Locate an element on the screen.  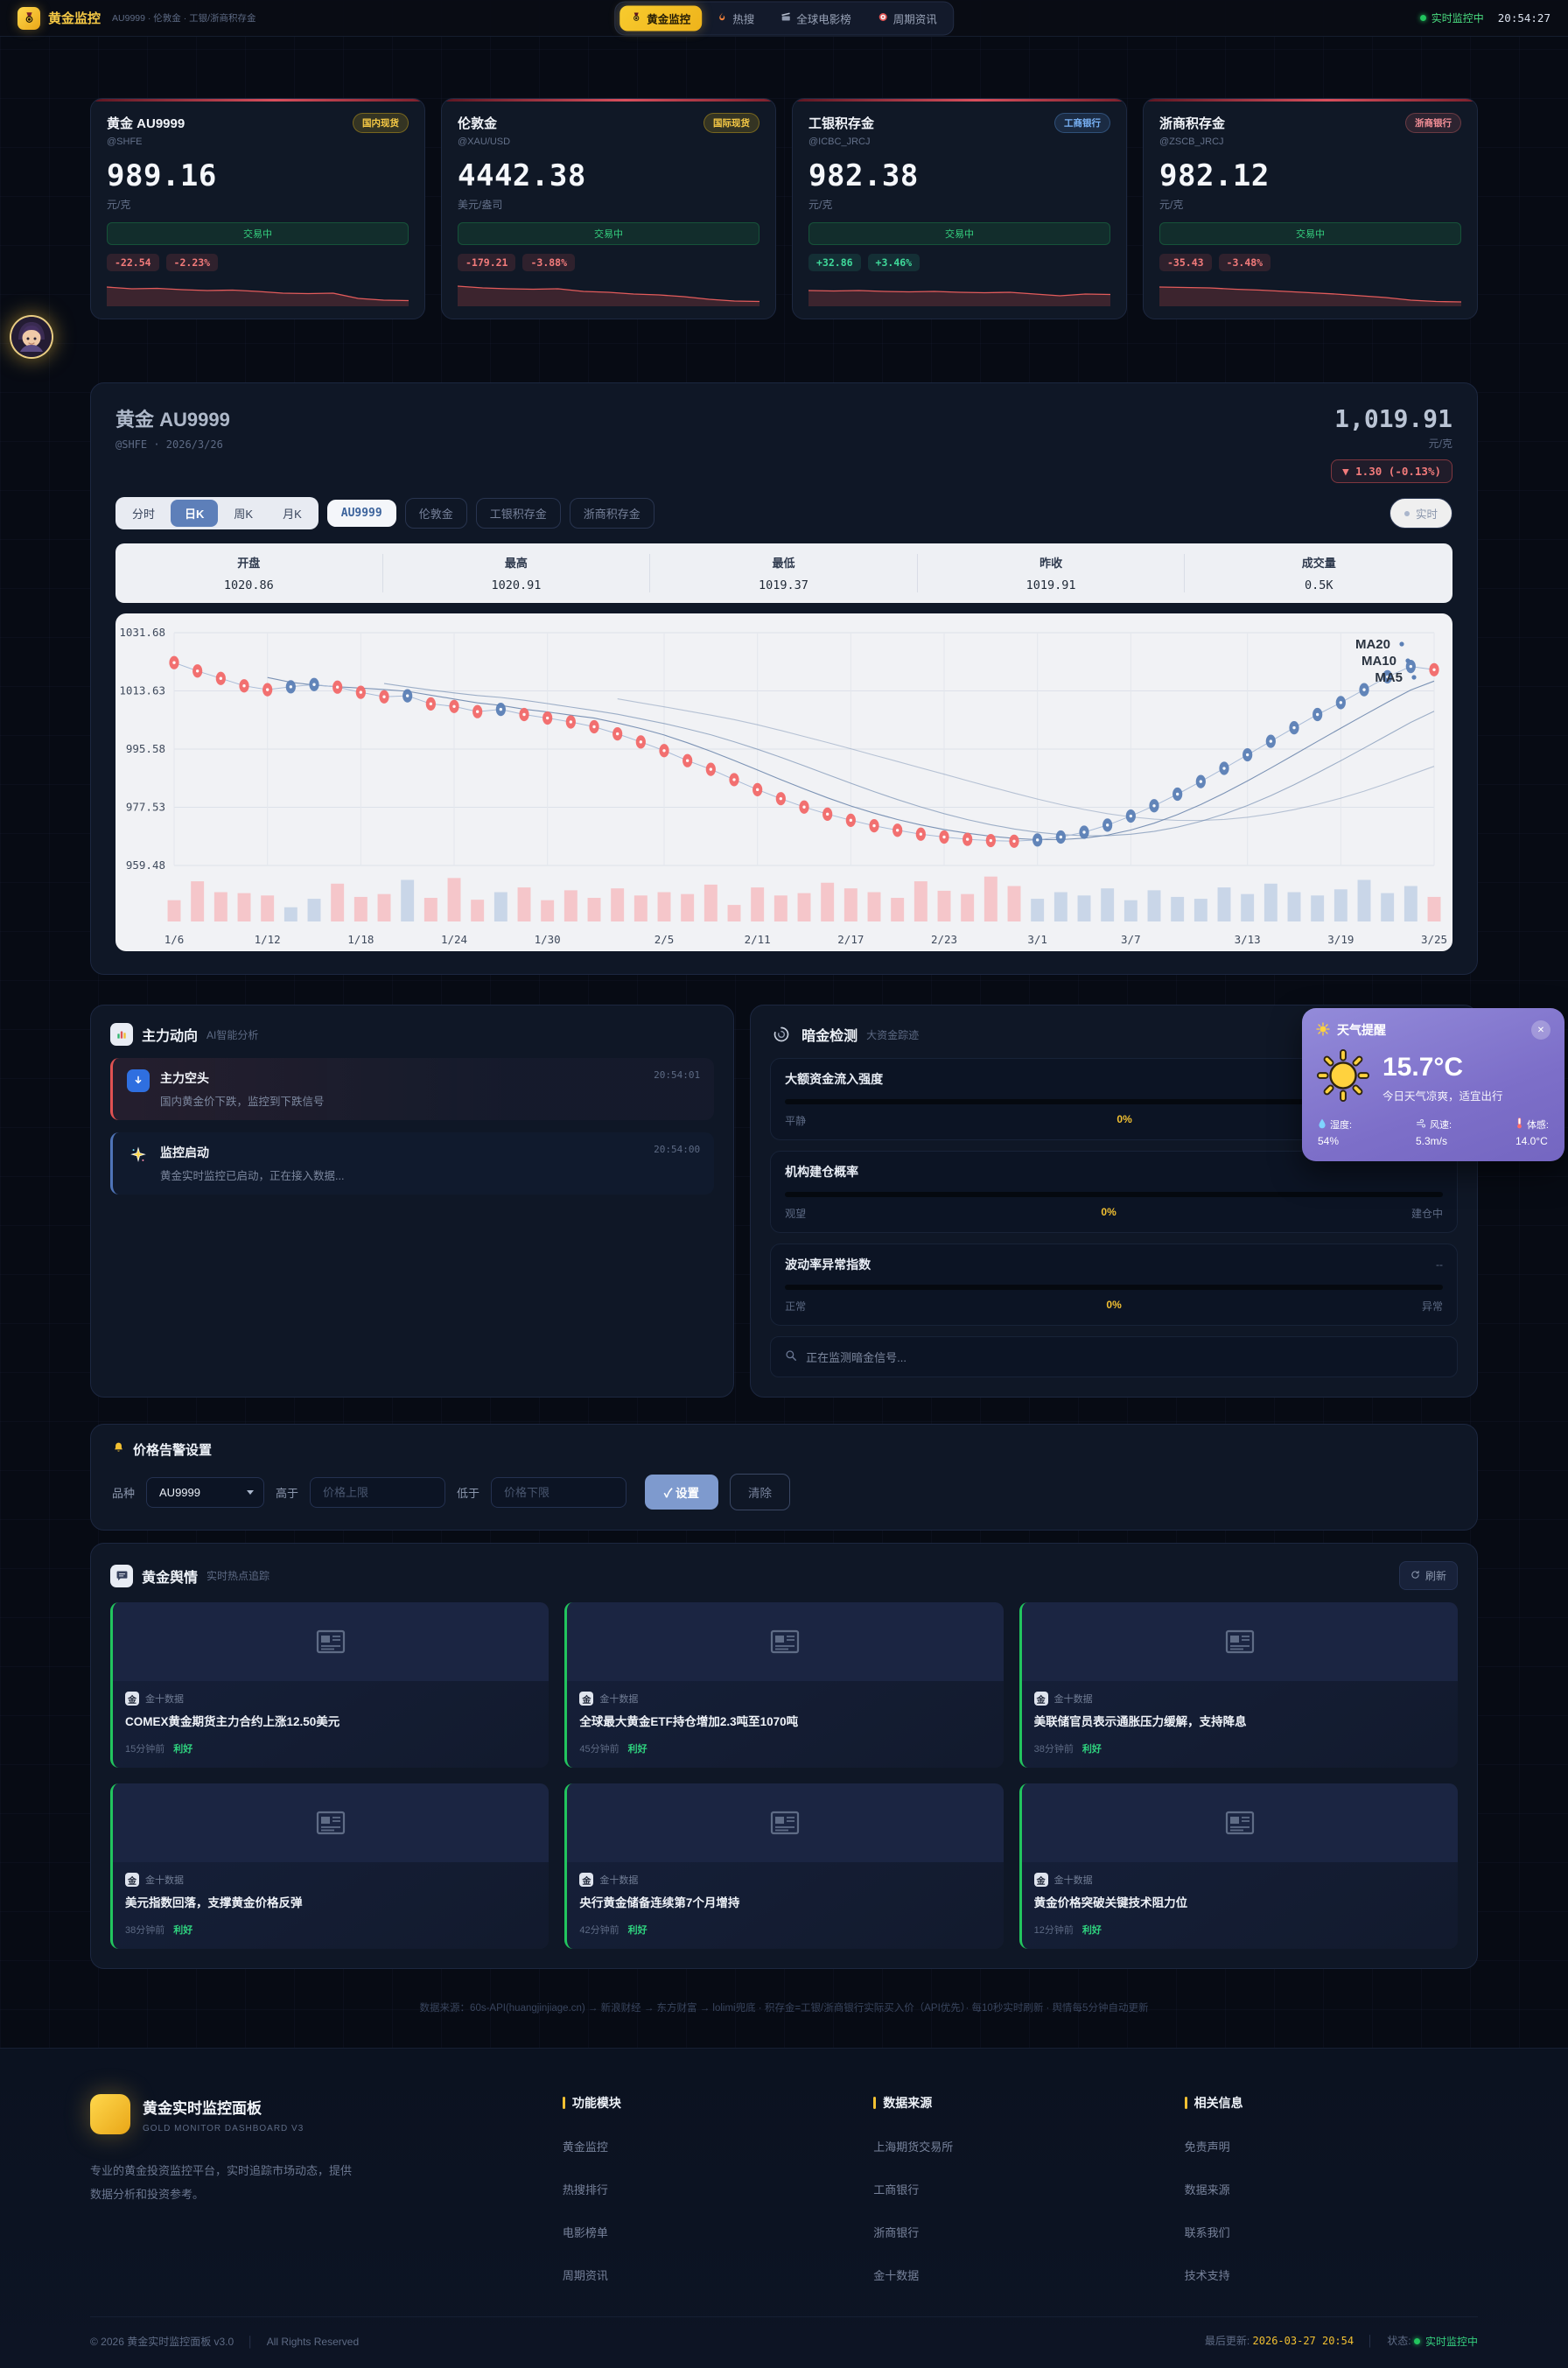
weather-desc: 今日天气凉爽，适宜出行 is located at coordinates (1442, 1096).